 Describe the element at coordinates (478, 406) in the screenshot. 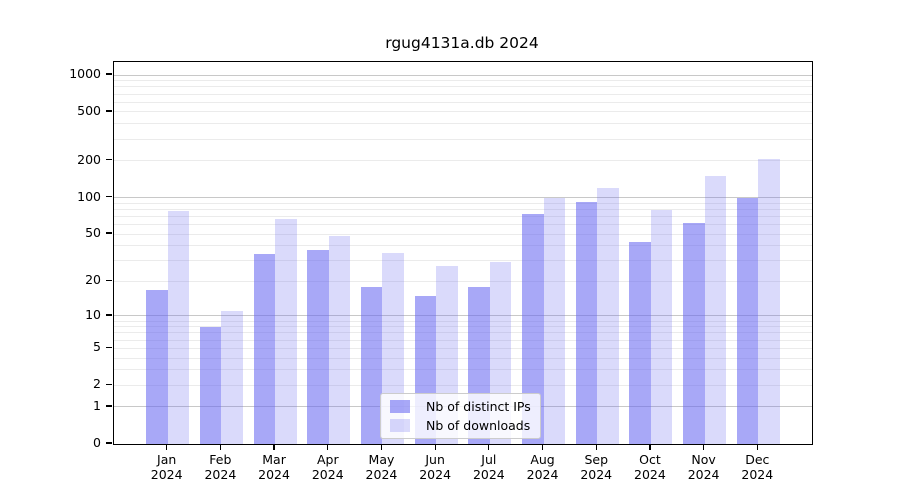

I see `legend-label-distinct-ips: Nb of distinct IPs` at that location.